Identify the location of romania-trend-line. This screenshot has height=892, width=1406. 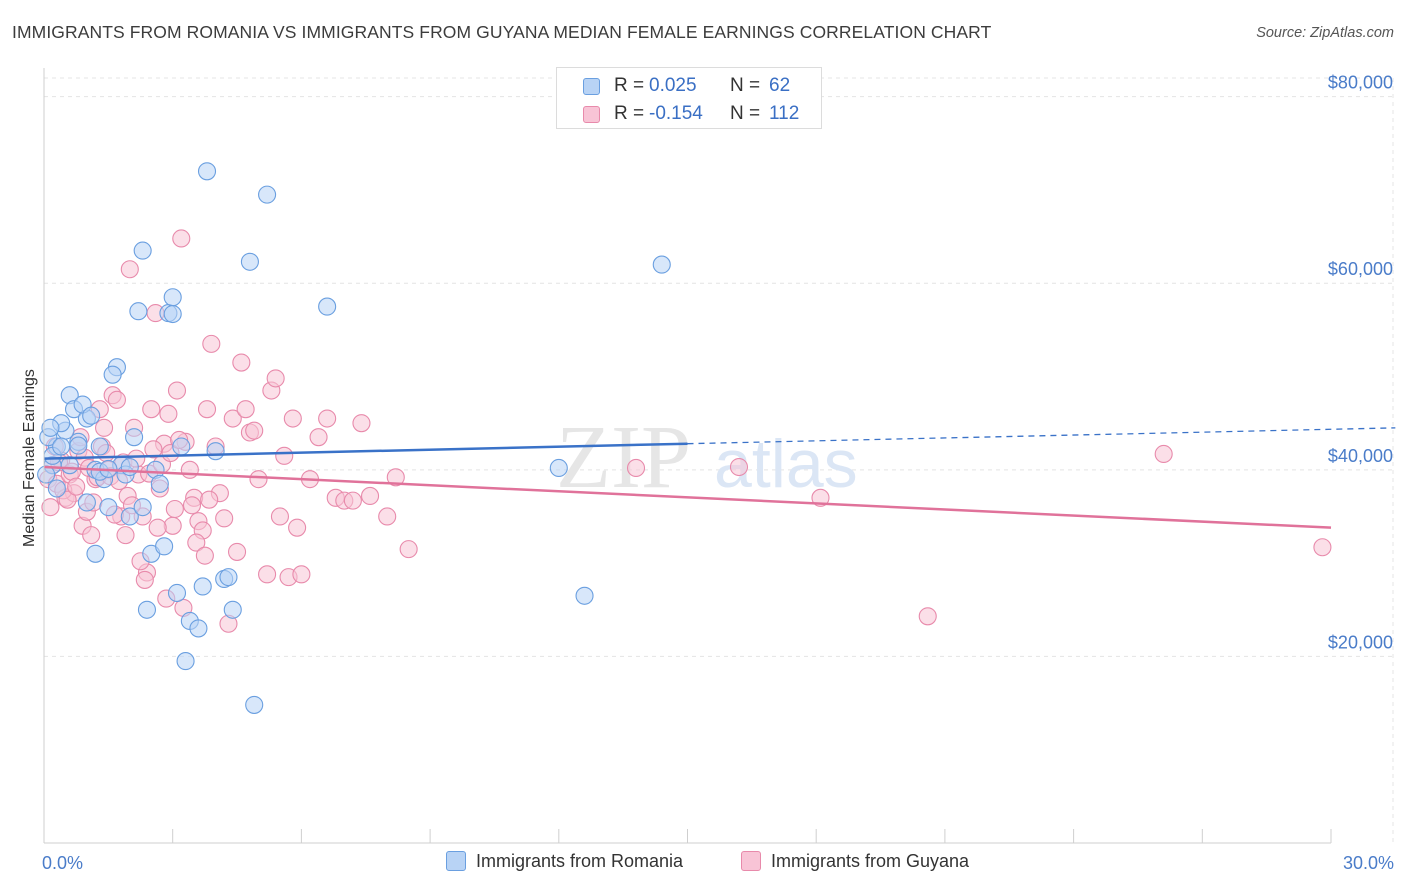
(365, 451).